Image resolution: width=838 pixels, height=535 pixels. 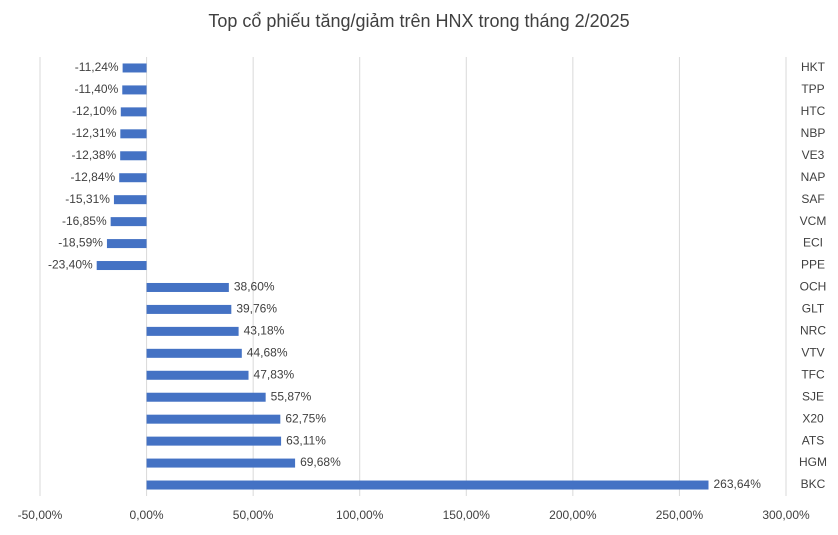 What do you see at coordinates (813, 67) in the screenshot?
I see `y-tick-label: HKT` at bounding box center [813, 67].